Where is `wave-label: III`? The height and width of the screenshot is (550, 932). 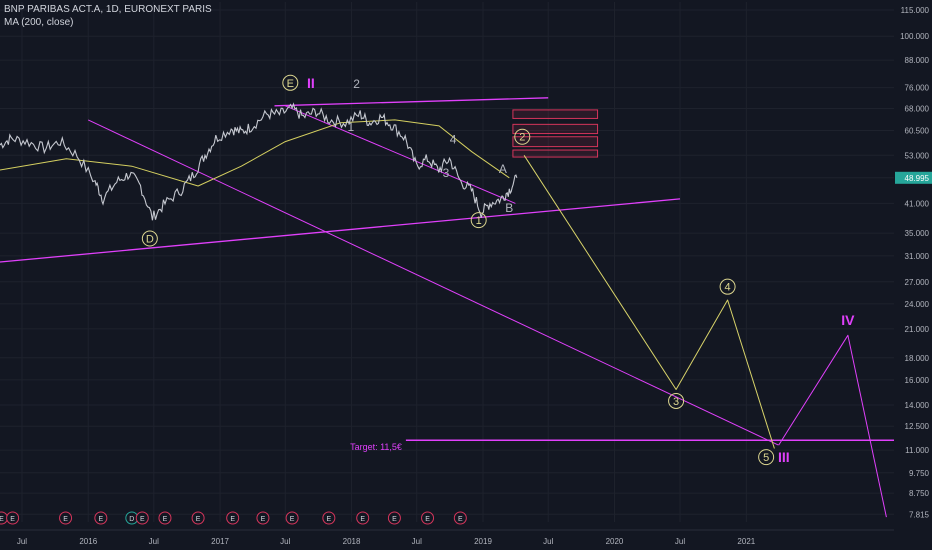 wave-label: III is located at coordinates (784, 457).